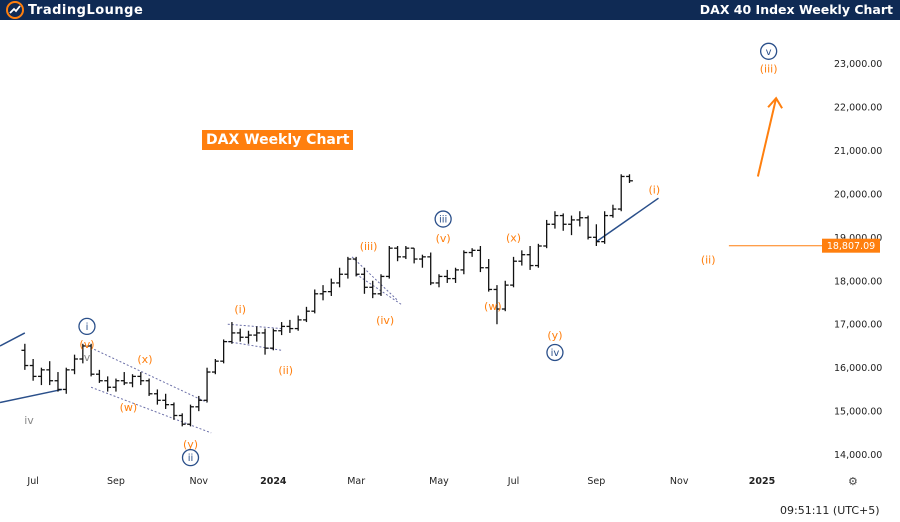 This screenshot has width=900, height=522. Describe the element at coordinates (13, 339) in the screenshot. I see `trendline-upper-left` at that location.